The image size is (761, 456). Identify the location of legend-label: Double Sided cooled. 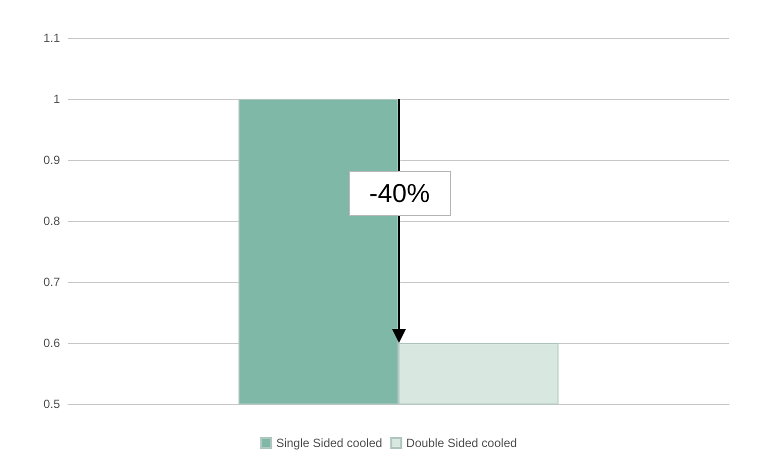
(461, 443).